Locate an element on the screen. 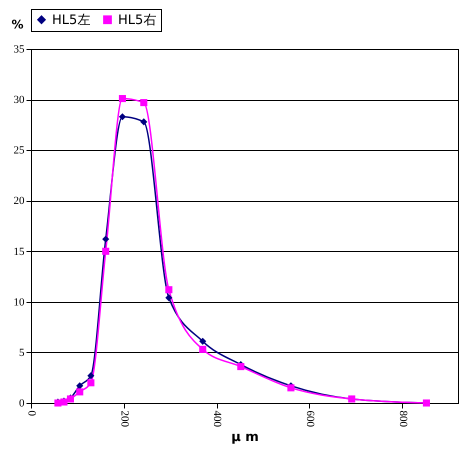 This screenshot has height=452, width=470. y-tick-label: 25 is located at coordinates (19, 150).